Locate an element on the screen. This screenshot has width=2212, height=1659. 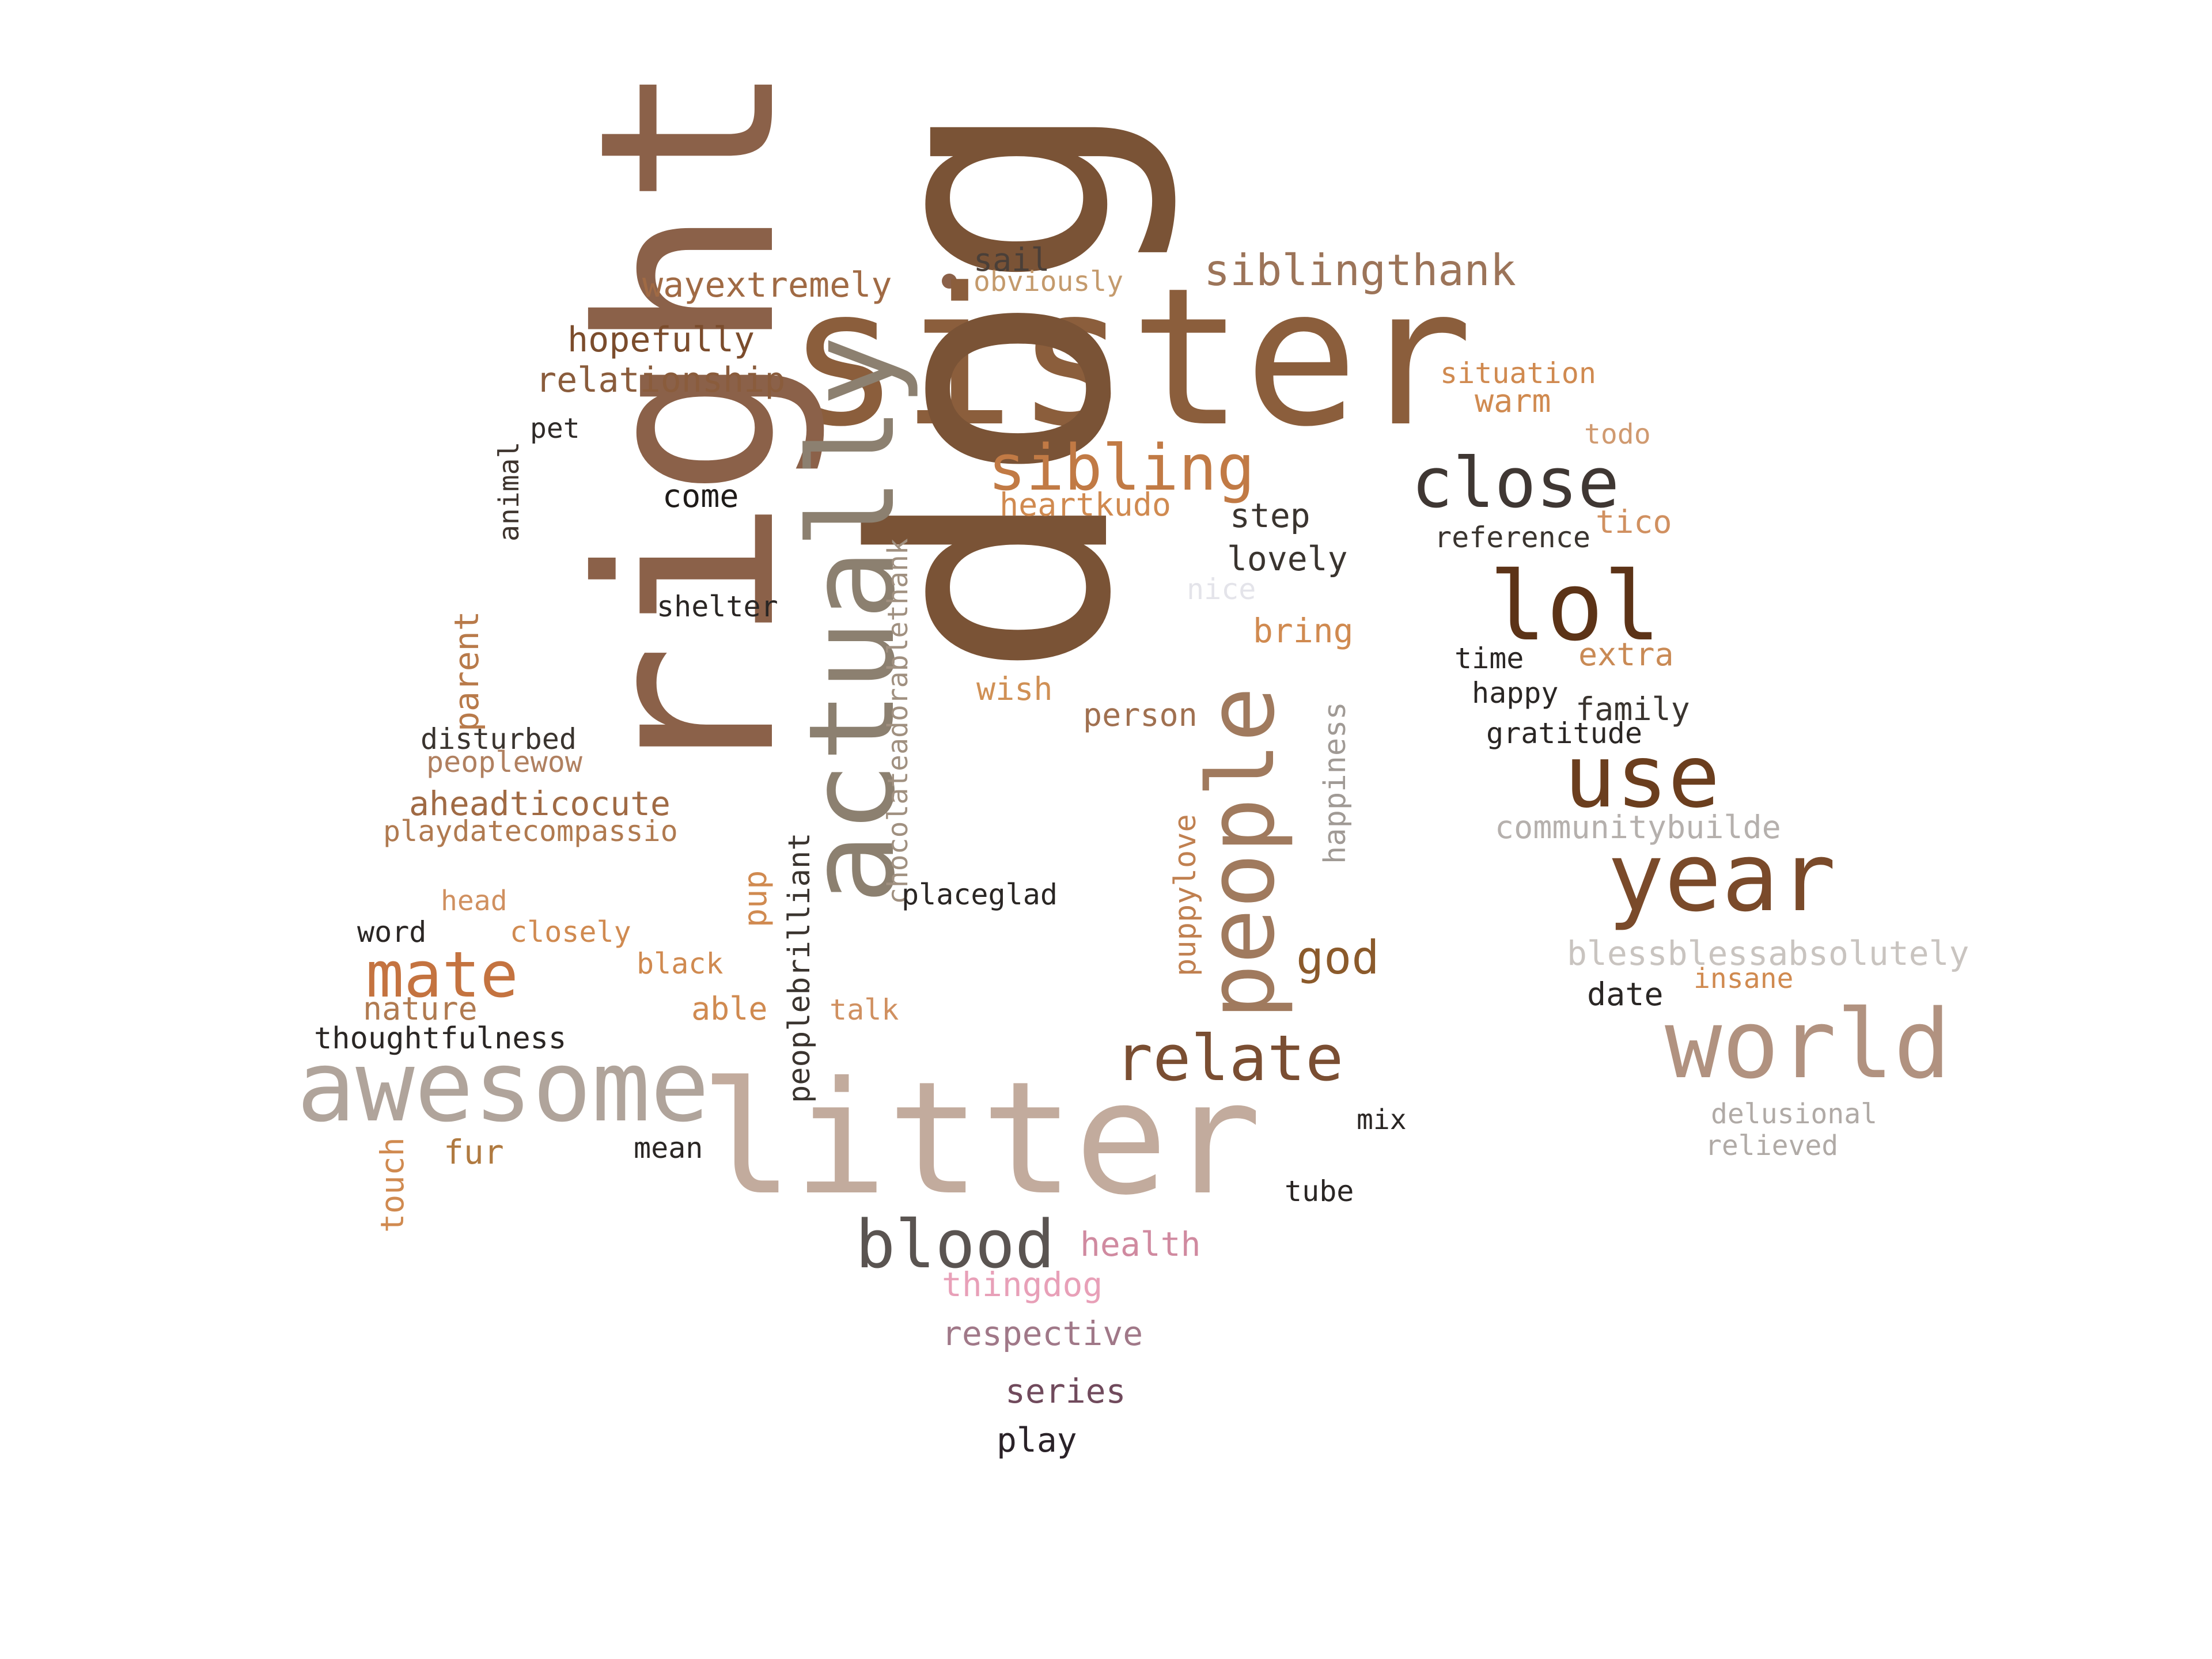
word-sibling: sibling is located at coordinates (1121, 468).